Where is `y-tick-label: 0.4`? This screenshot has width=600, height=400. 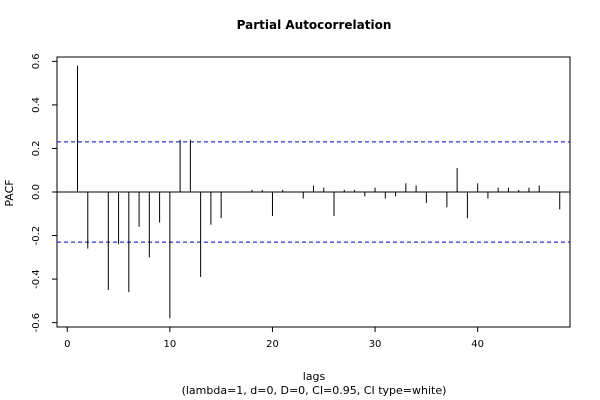 y-tick-label: 0.4 is located at coordinates (36, 105).